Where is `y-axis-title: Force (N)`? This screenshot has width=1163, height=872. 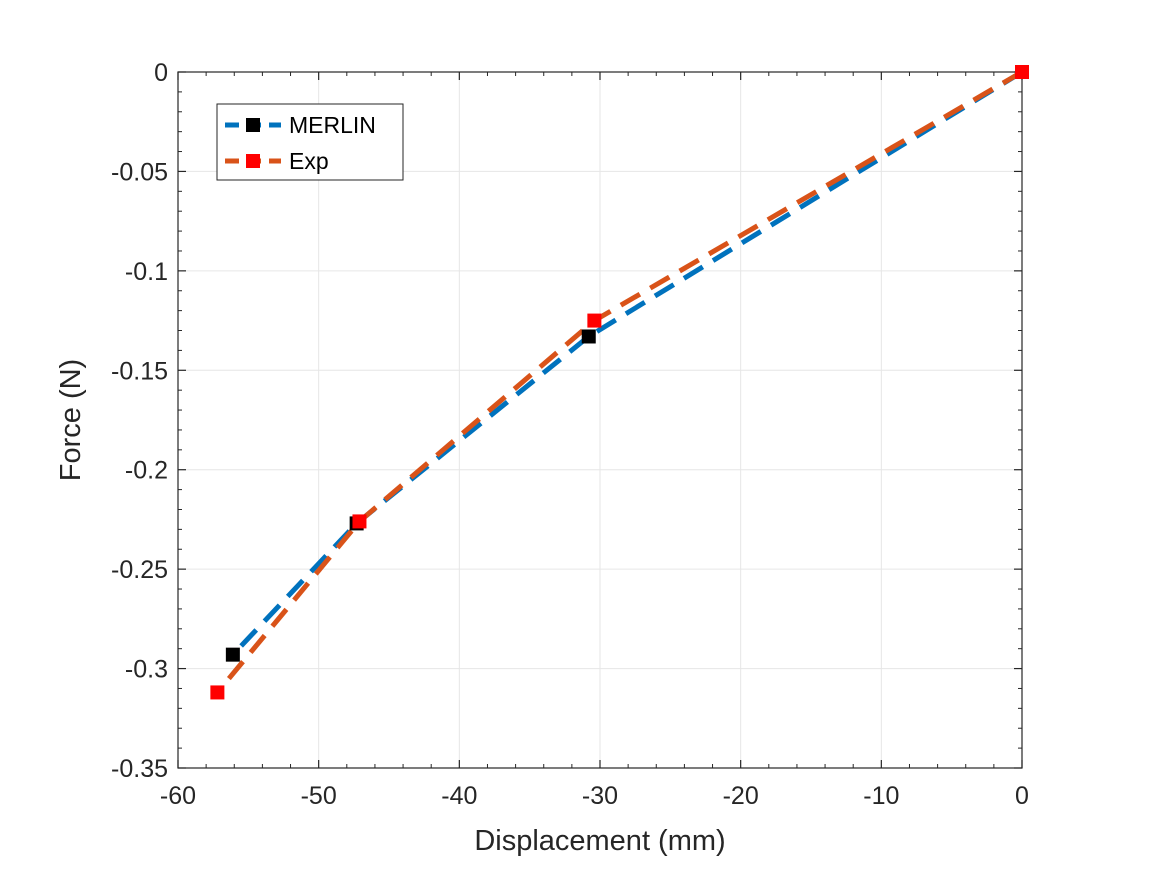
y-axis-title: Force (N) is located at coordinates (71, 420).